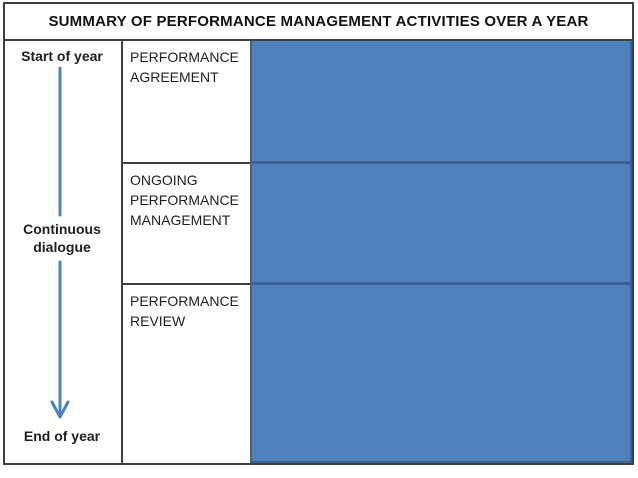 Image resolution: width=638 pixels, height=478 pixels. What do you see at coordinates (184, 67) in the screenshot?
I see `activity-label: PERFORMANCE AGREEMENT` at bounding box center [184, 67].